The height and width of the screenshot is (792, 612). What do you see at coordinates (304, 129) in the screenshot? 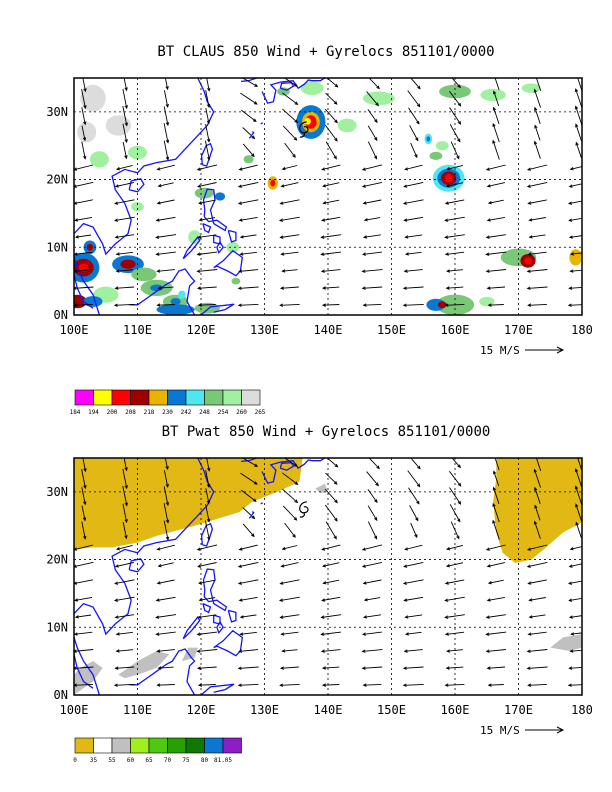
I see `typhoon-icon` at bounding box center [304, 129].